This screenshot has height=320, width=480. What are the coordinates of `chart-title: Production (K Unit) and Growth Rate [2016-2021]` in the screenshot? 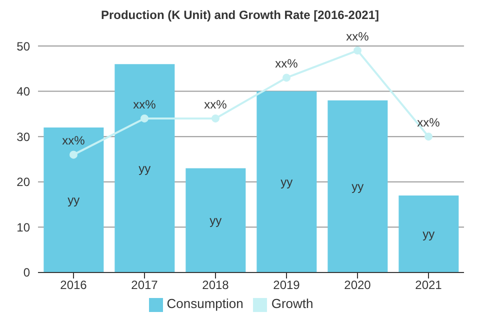 It's located at (240, 16).